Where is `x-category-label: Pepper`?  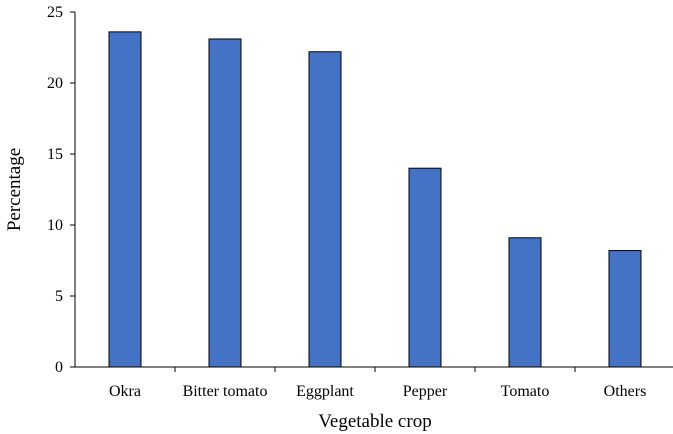
x-category-label: Pepper is located at coordinates (425, 391).